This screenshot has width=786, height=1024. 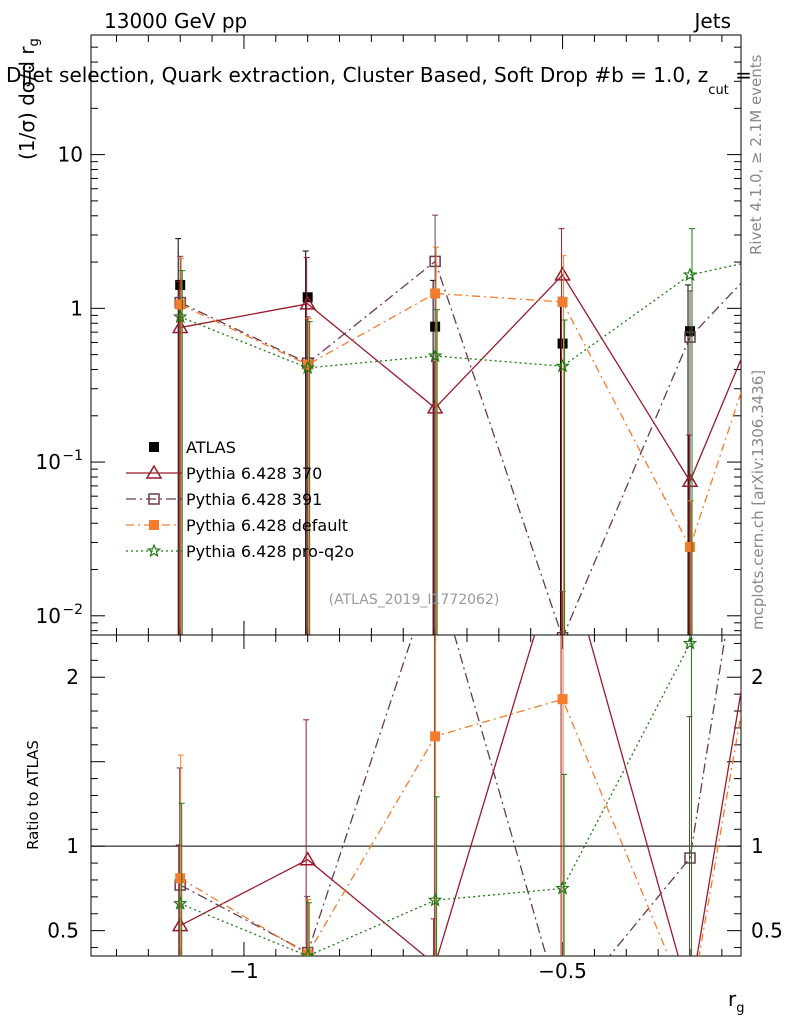 What do you see at coordinates (63, 931) in the screenshot?
I see `ratio-y-tick-label: 0.5` at bounding box center [63, 931].